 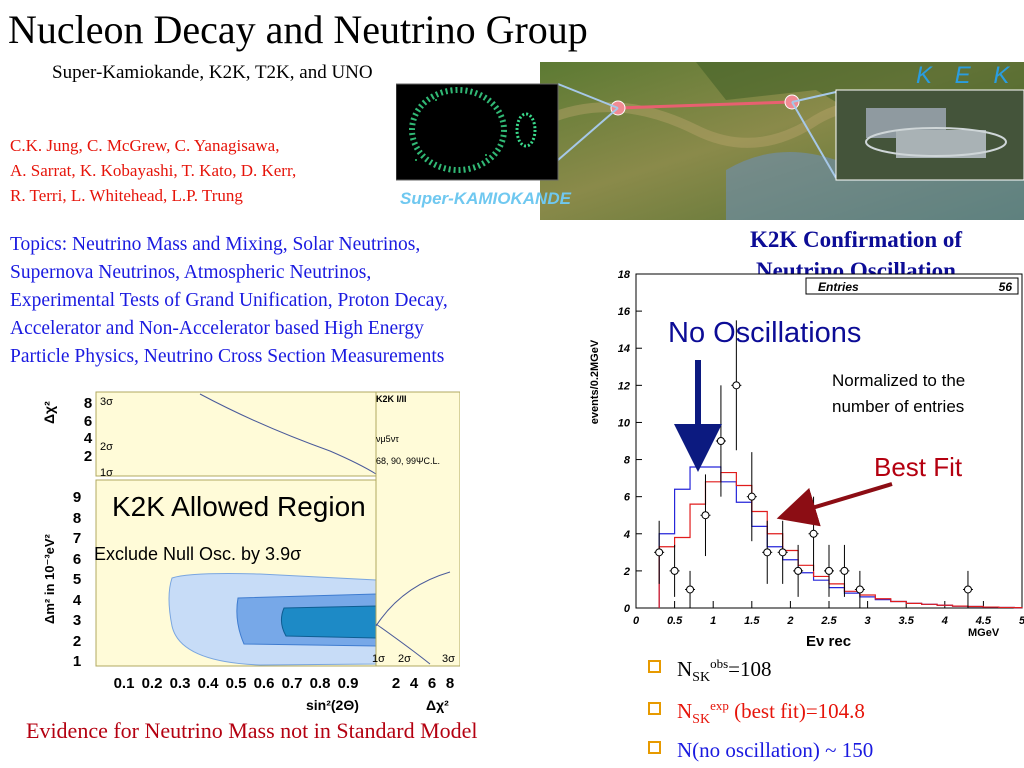 I want to click on sin2-axis-label: sin²(2Θ), so click(x=332, y=705).